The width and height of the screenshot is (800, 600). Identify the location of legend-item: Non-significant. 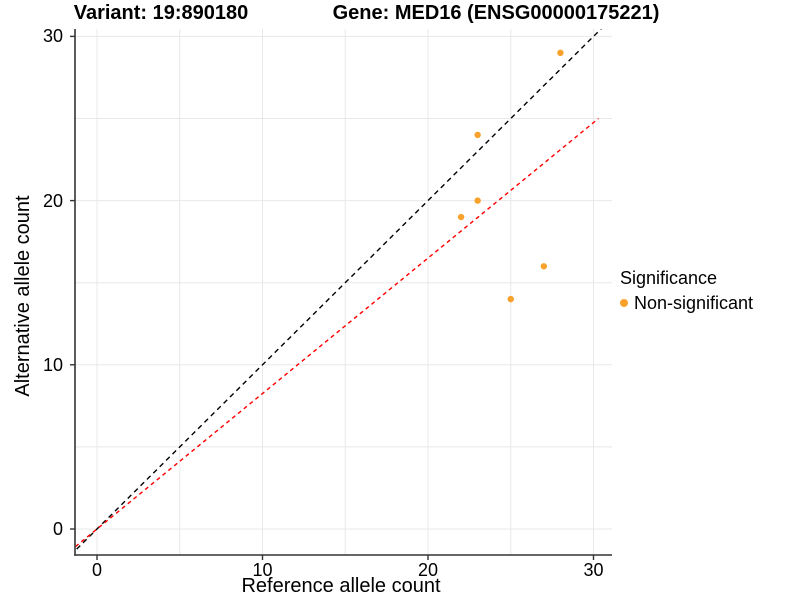
(686, 303).